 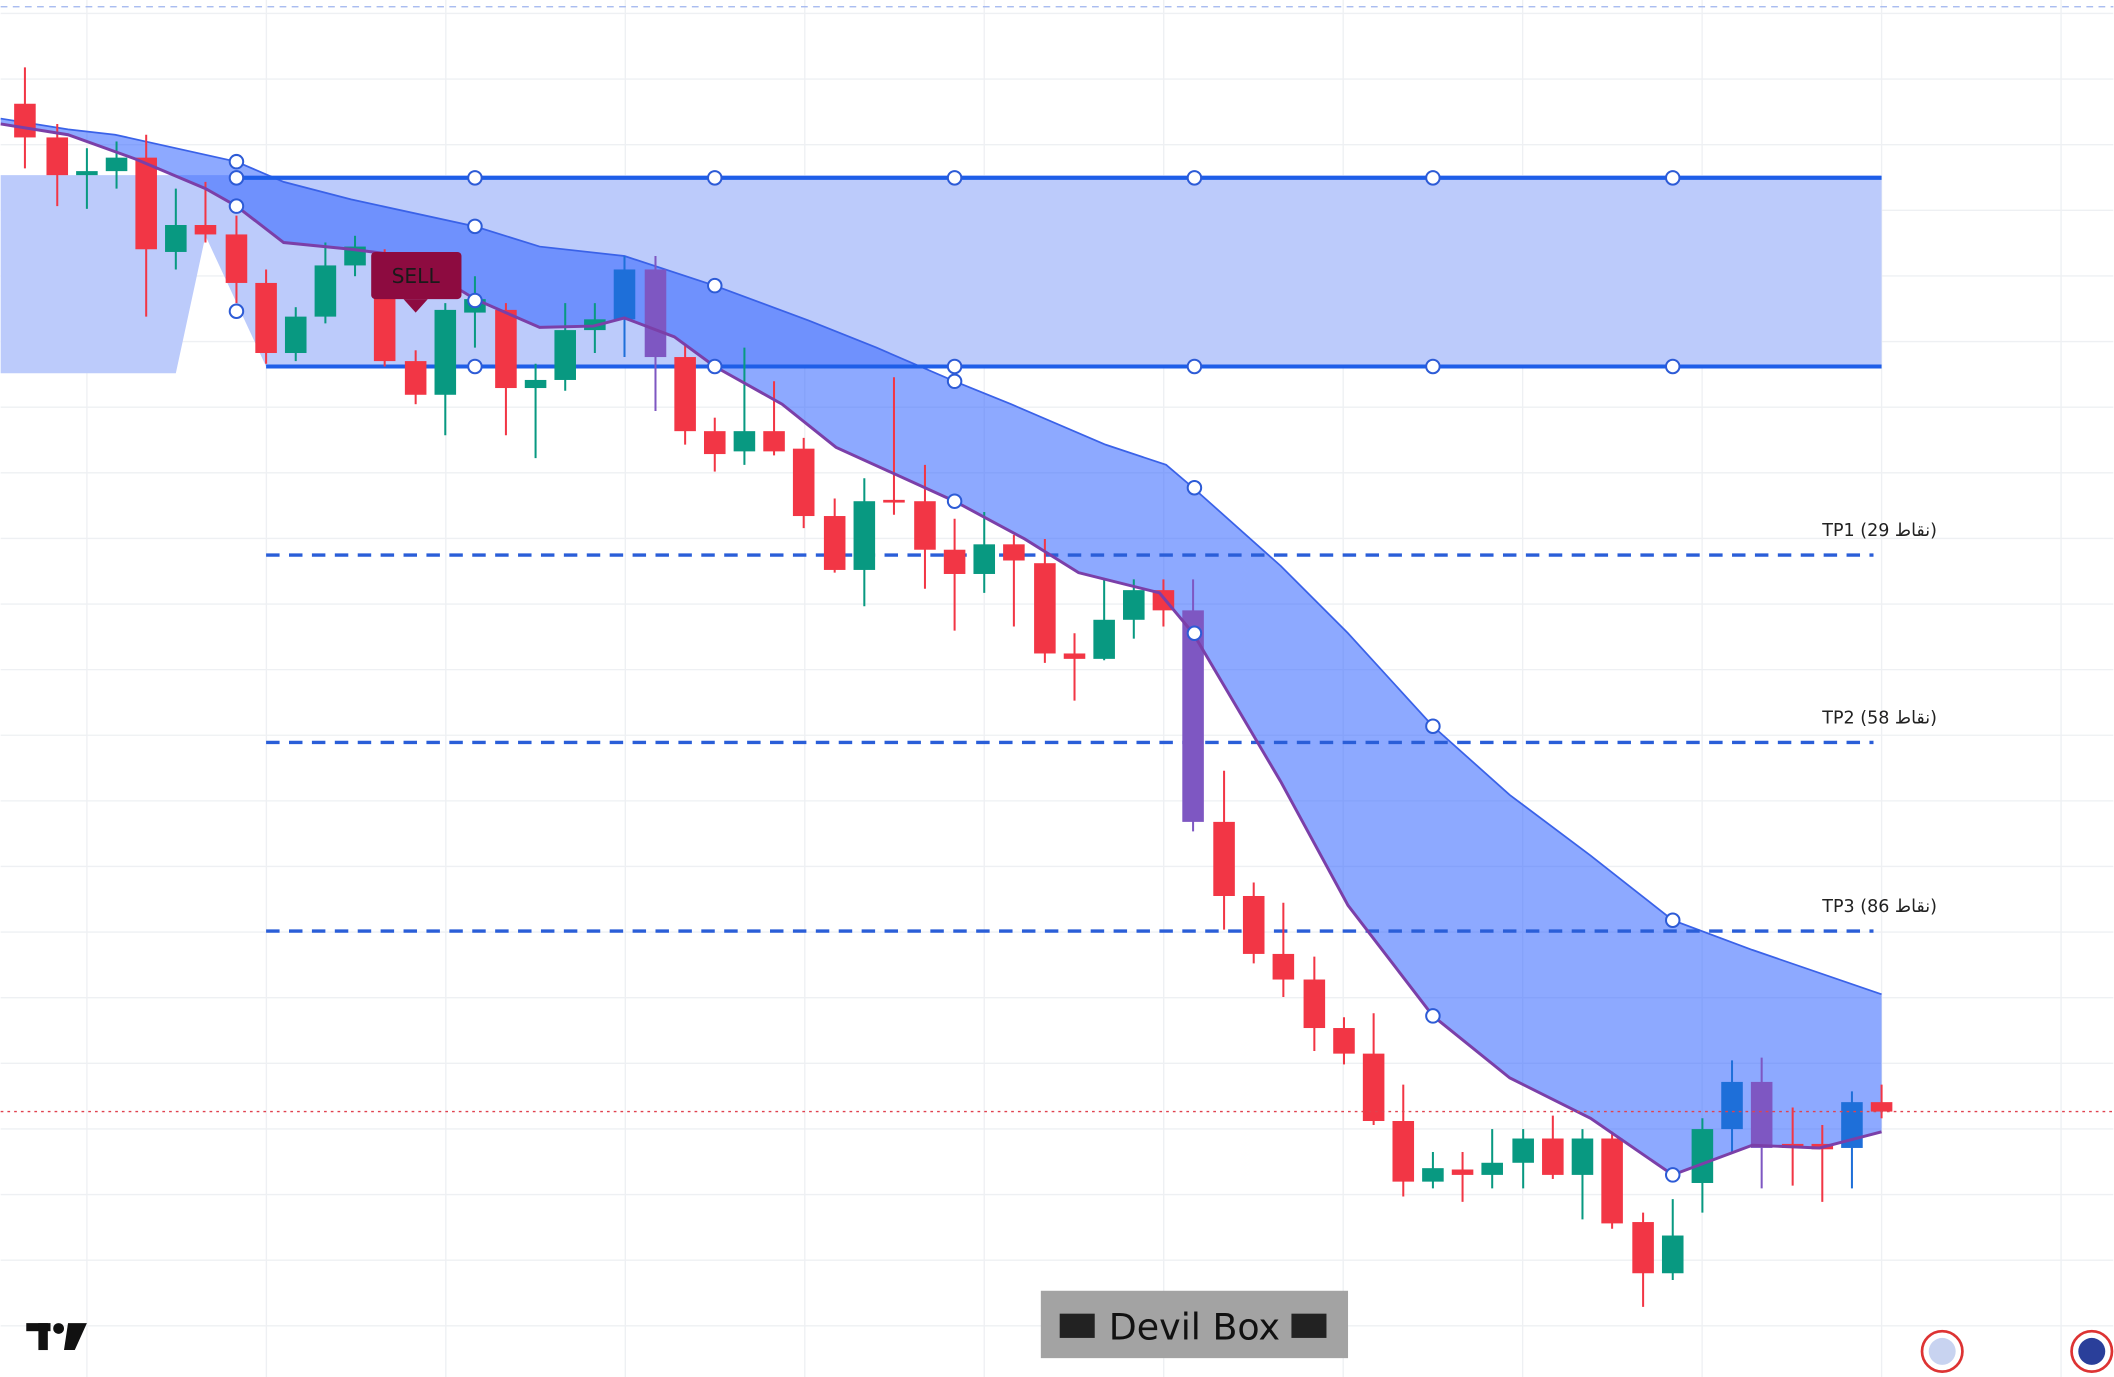 What do you see at coordinates (415, 306) in the screenshot?
I see `sell-pointer` at bounding box center [415, 306].